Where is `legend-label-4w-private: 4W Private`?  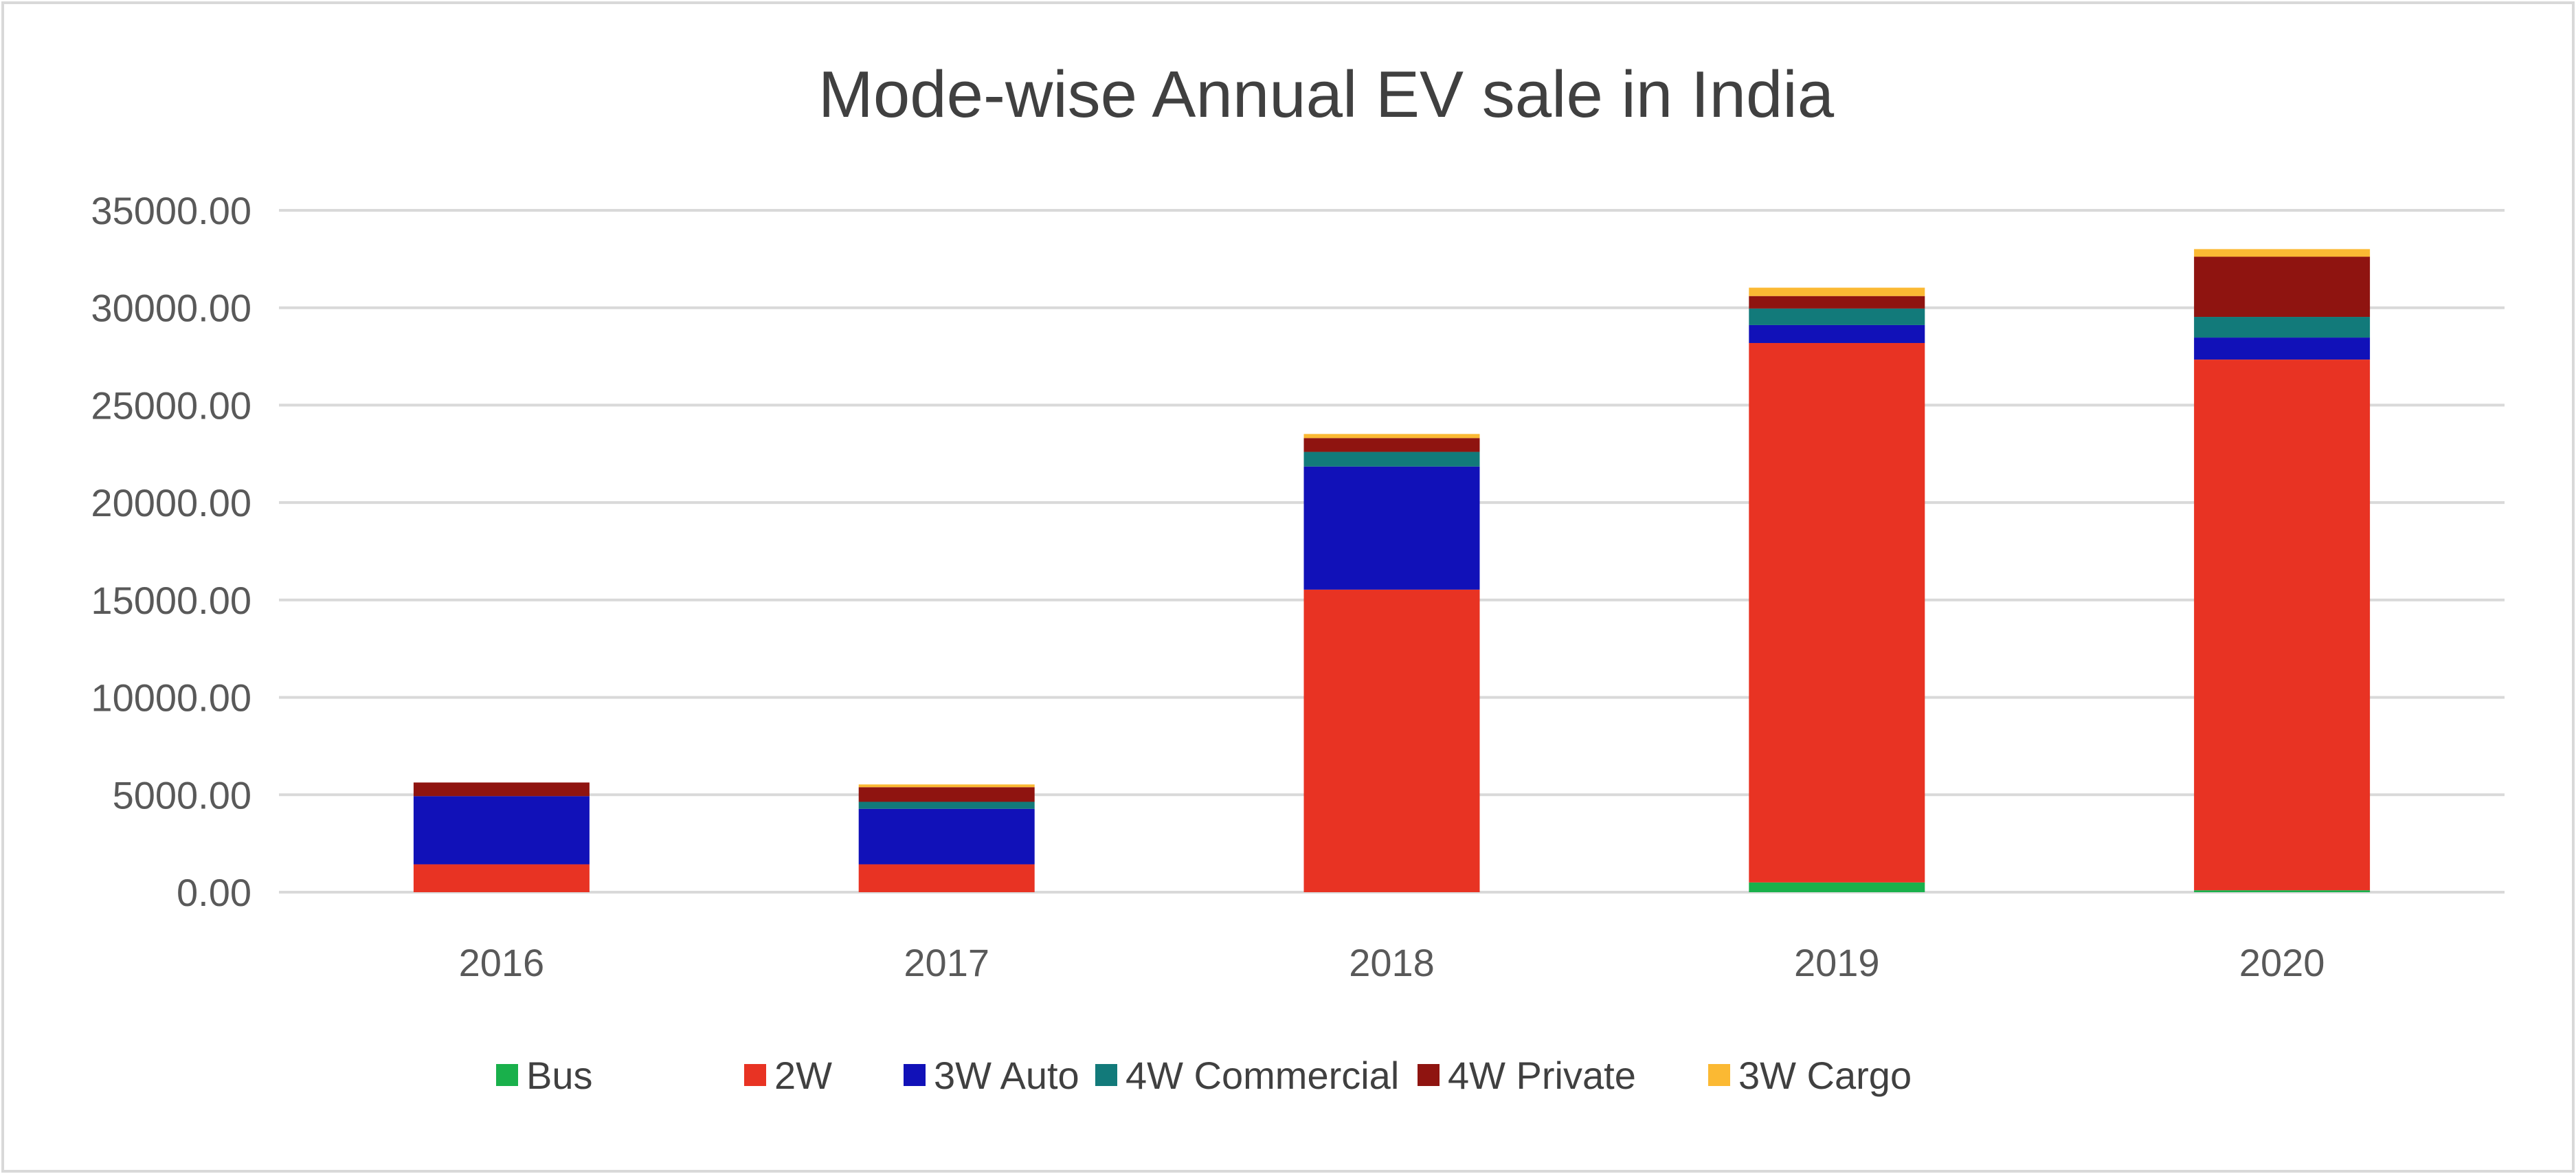
legend-label-4w-private: 4W Private is located at coordinates (1542, 1075).